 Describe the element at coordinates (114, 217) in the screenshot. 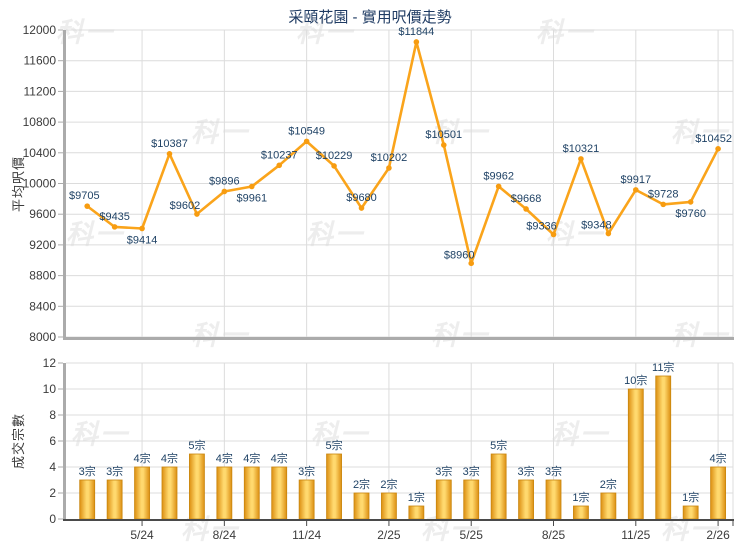

I see `data-point-label: $9435` at that location.